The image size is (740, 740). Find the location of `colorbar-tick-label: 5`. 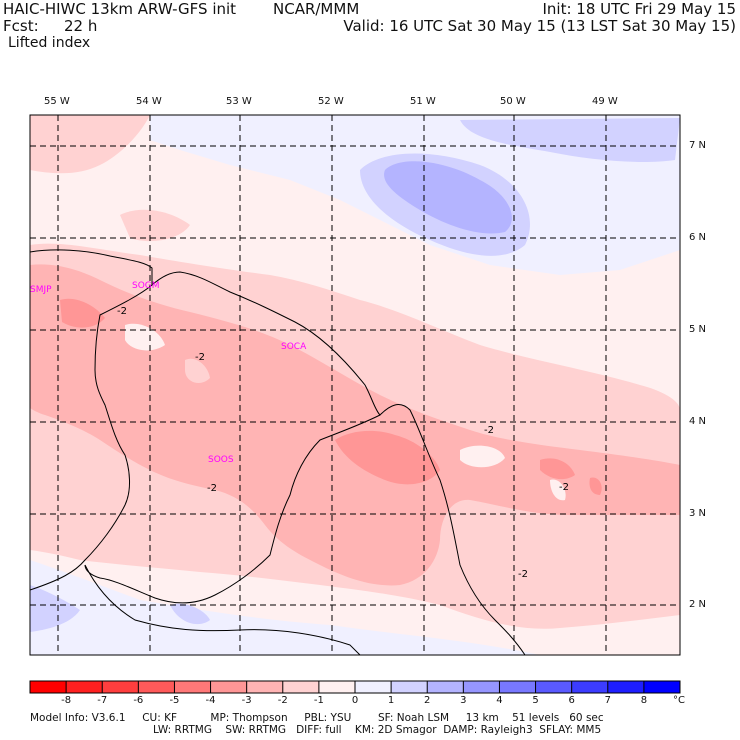

colorbar-tick-label: 5 is located at coordinates (535, 700).